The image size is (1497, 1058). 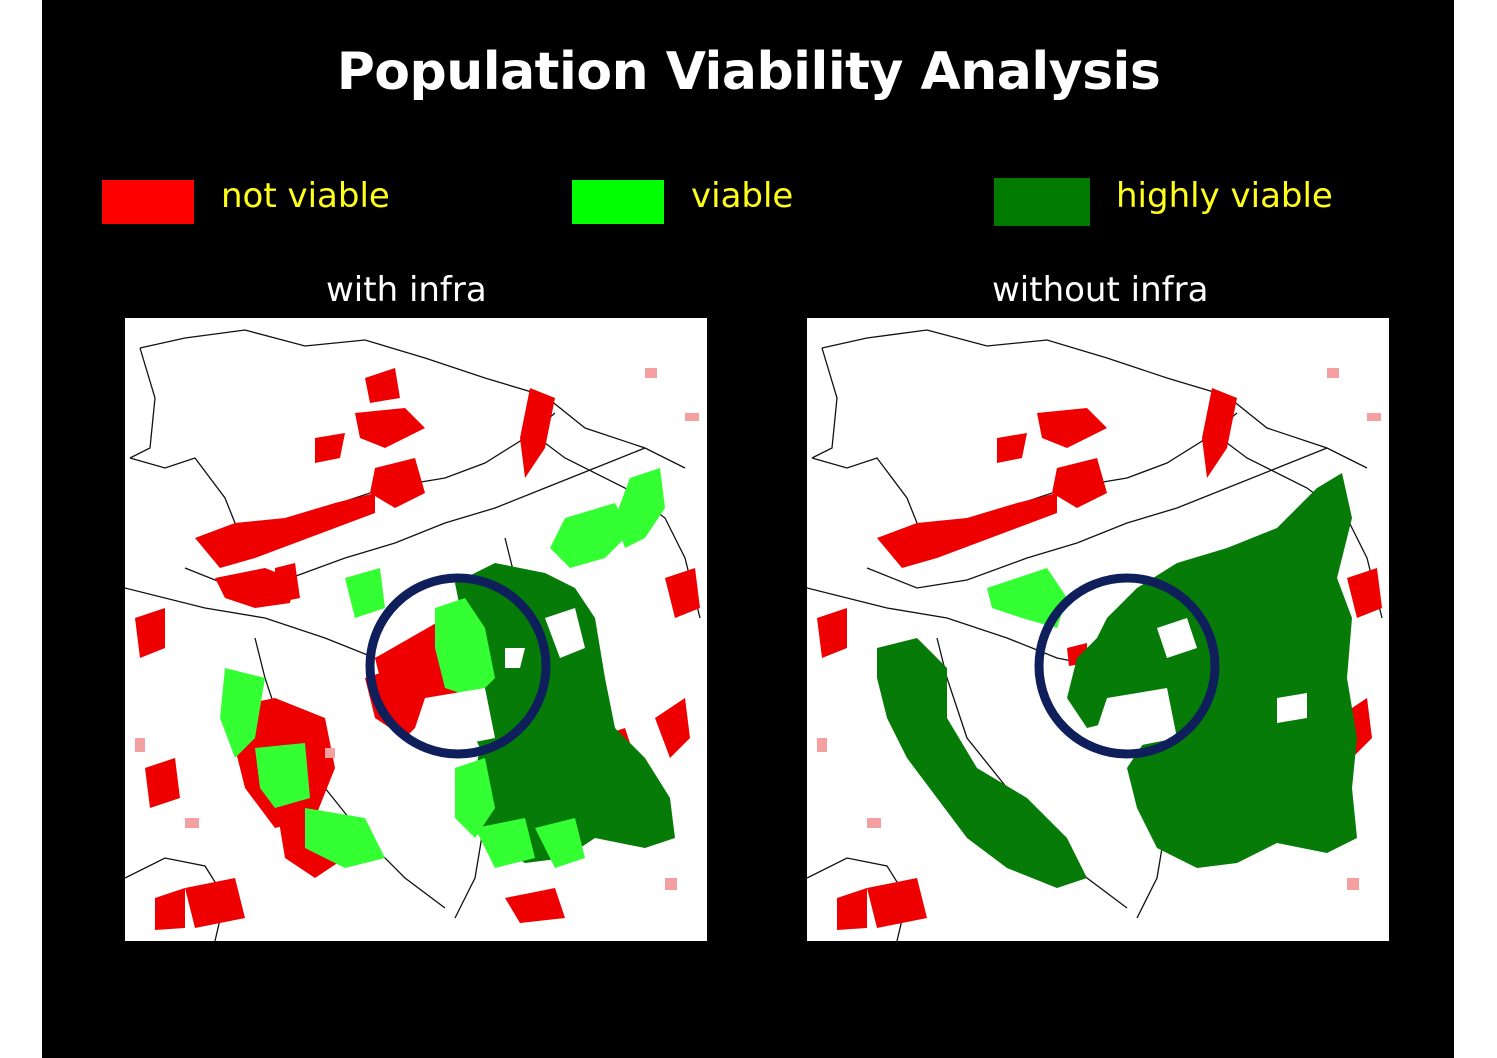 What do you see at coordinates (148, 202) in the screenshot?
I see `legend-swatch-not-viable` at bounding box center [148, 202].